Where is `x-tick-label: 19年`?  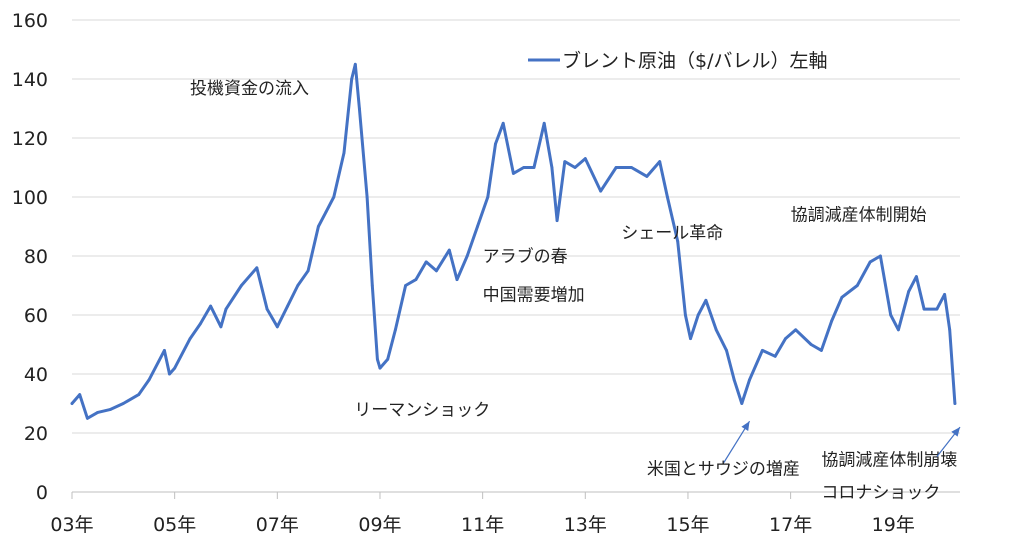 x-tick-label: 19年 is located at coordinates (893, 525).